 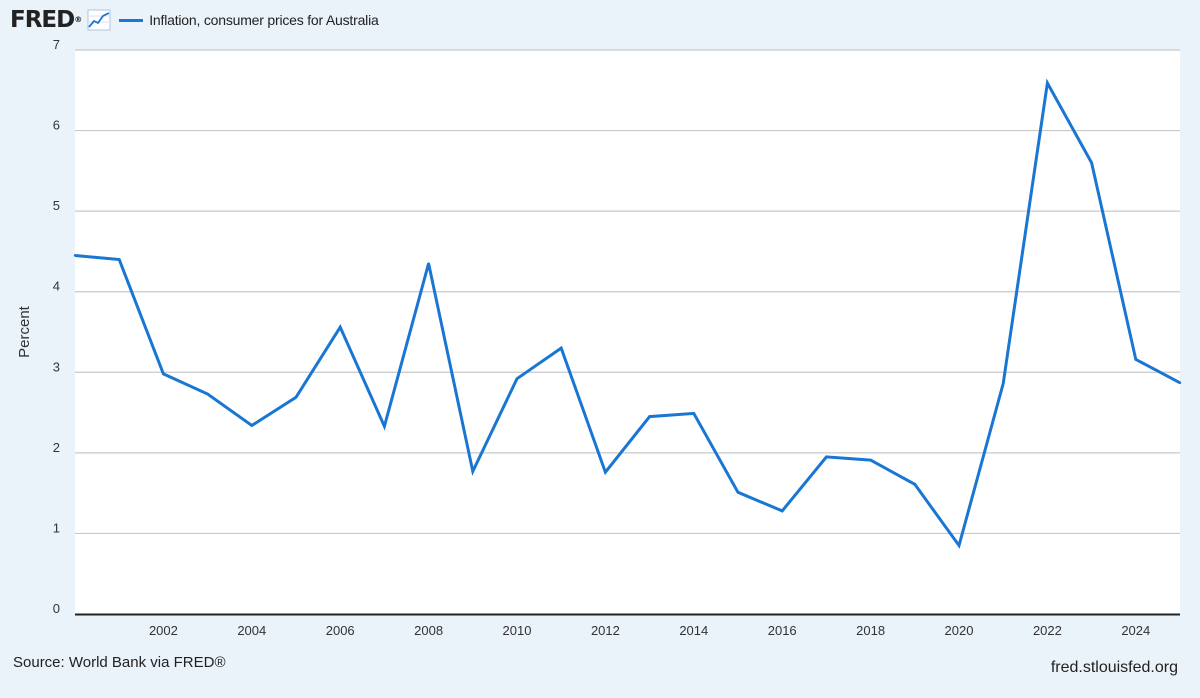 I want to click on x-tick-label: 2002, so click(x=163, y=630).